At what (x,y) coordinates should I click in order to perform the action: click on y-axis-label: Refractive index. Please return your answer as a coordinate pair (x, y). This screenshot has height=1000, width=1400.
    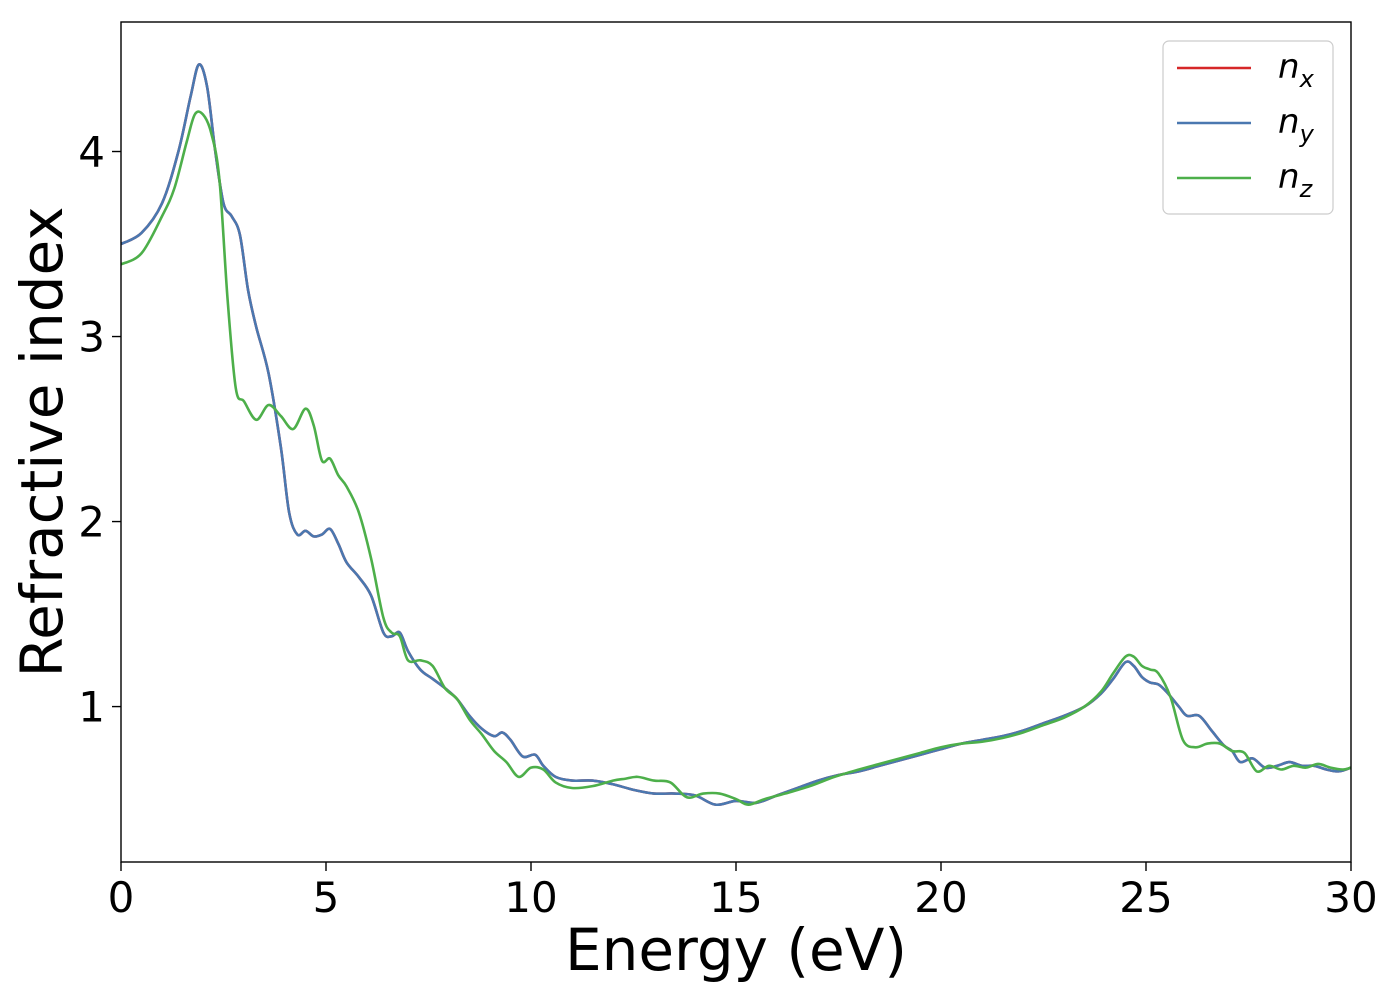
    Looking at the image, I should click on (42, 441).